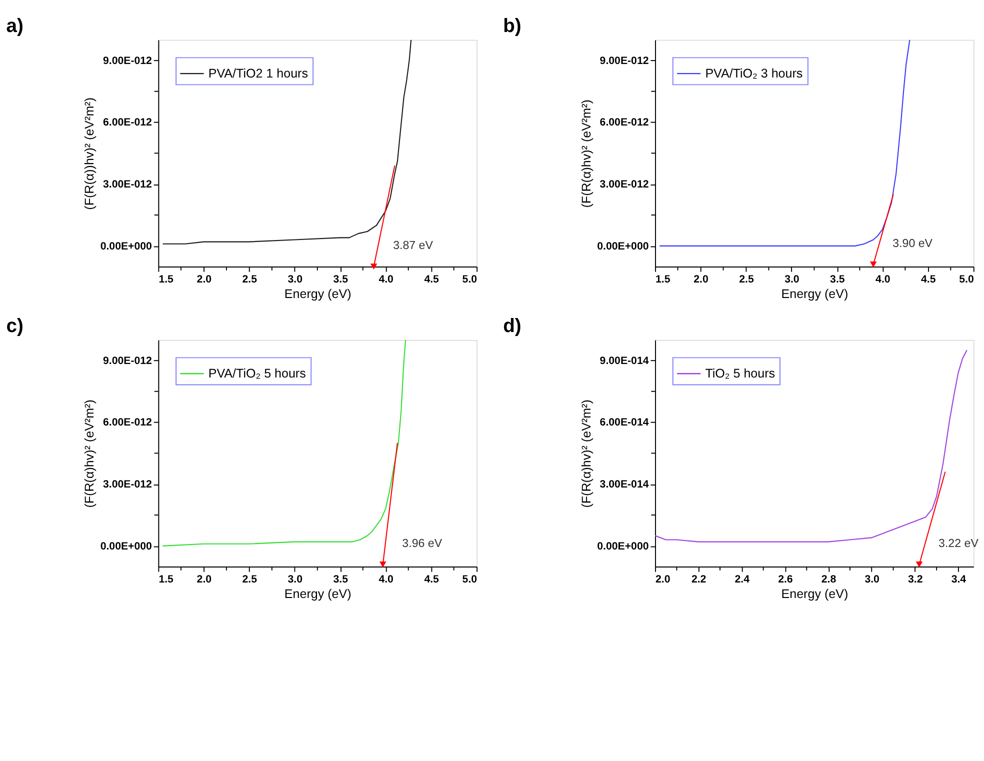 The height and width of the screenshot is (761, 984). Describe the element at coordinates (624, 360) in the screenshot. I see `y-tick-label: 9.00E-014` at that location.